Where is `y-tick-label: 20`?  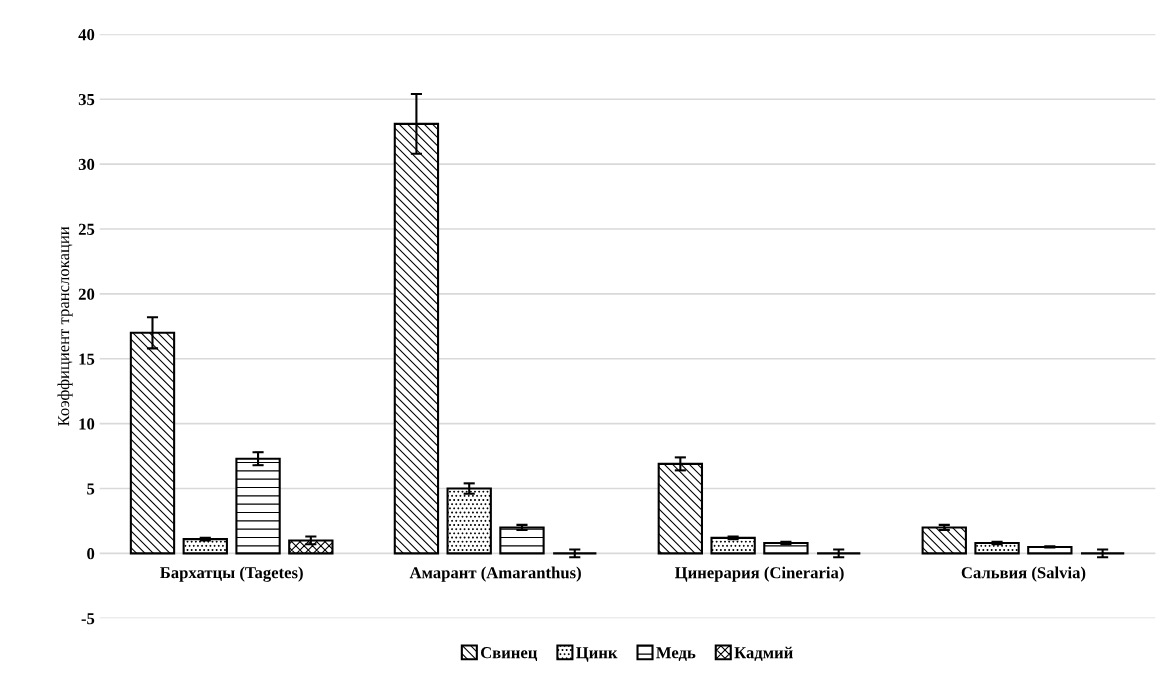 y-tick-label: 20 is located at coordinates (86, 294).